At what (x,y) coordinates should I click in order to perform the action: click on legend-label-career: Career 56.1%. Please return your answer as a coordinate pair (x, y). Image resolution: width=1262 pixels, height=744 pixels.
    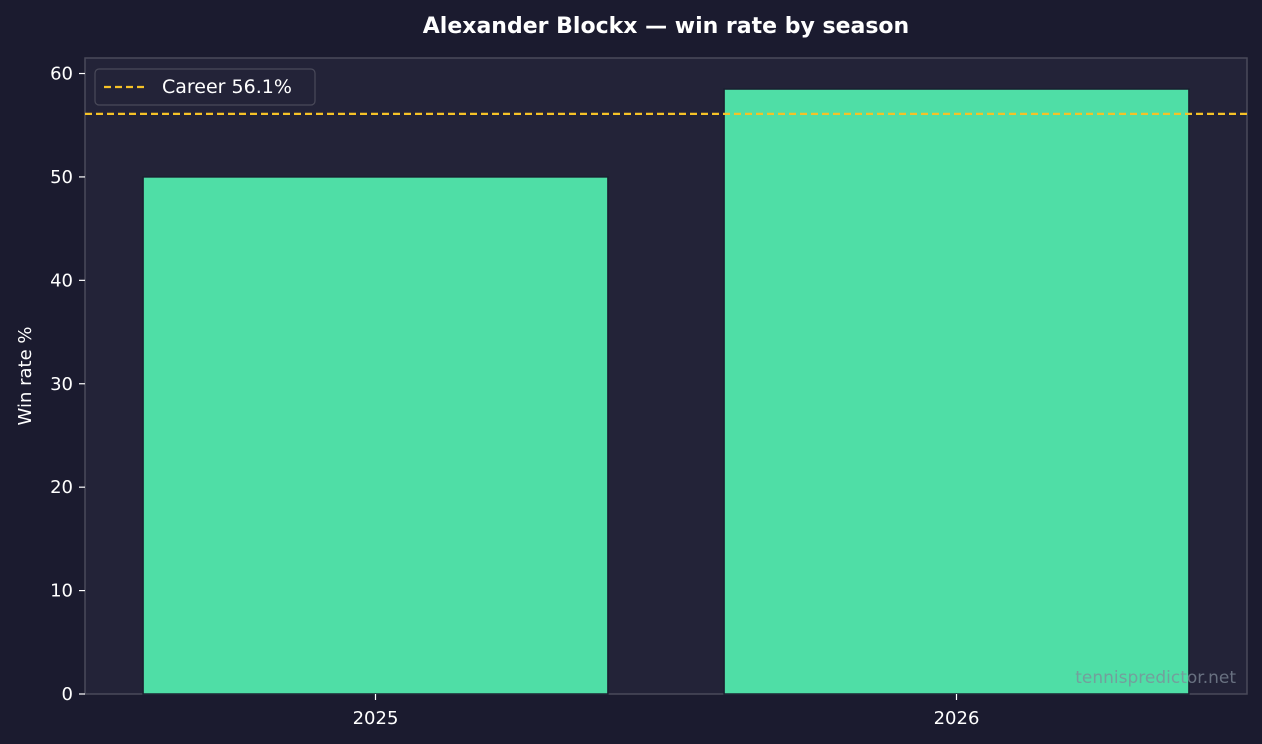
    Looking at the image, I should click on (227, 87).